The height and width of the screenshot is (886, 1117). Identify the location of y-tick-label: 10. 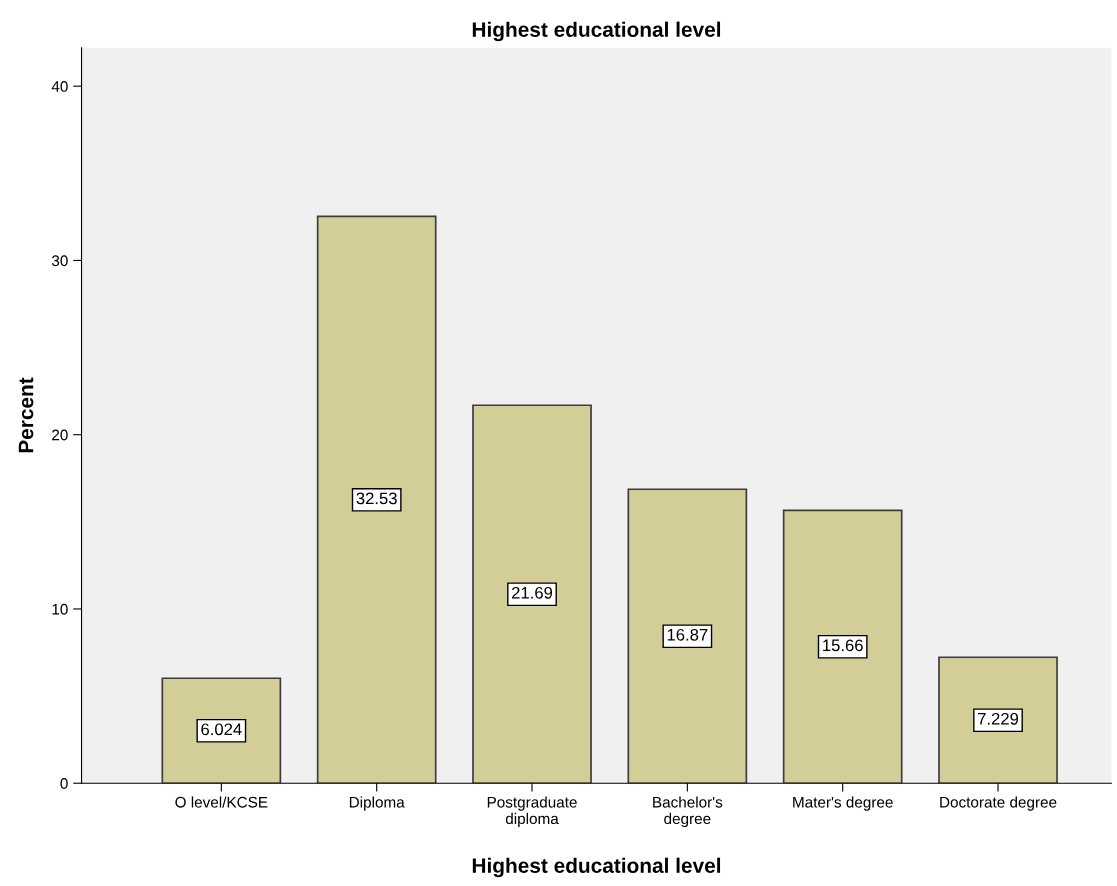
(60, 609).